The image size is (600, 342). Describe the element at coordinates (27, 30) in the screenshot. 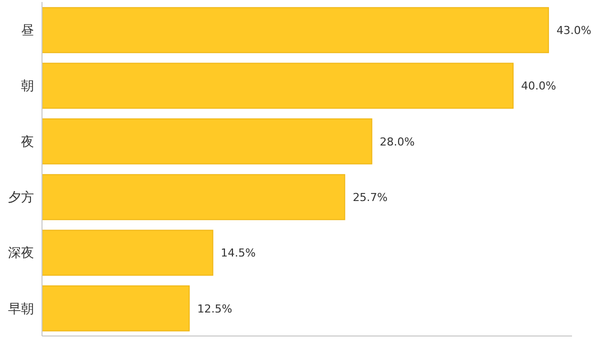

I see `y-tick-label: 昼` at that location.